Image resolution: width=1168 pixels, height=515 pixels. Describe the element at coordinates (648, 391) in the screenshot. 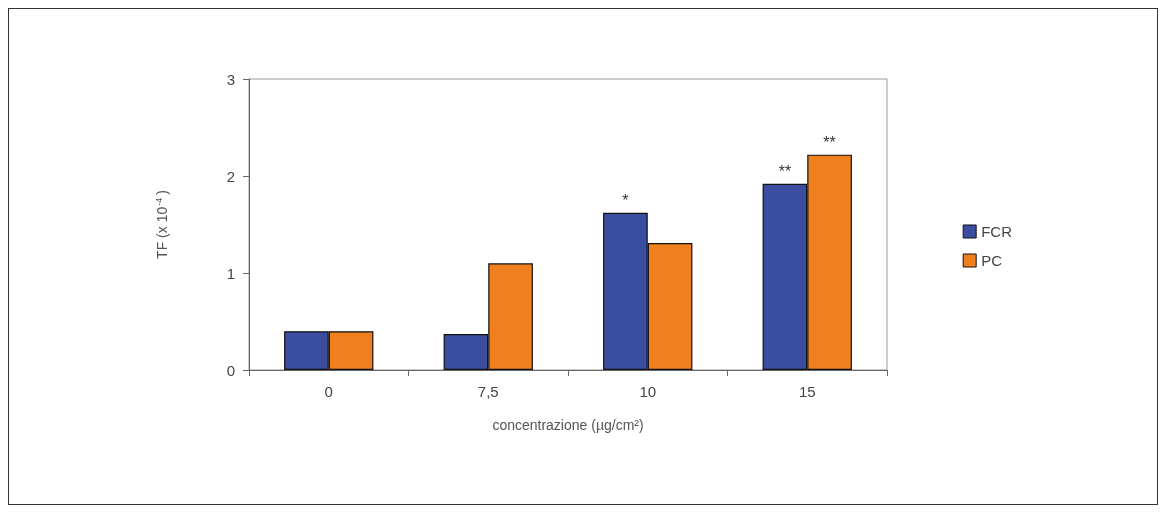

I see `x-tick-label: 10` at that location.